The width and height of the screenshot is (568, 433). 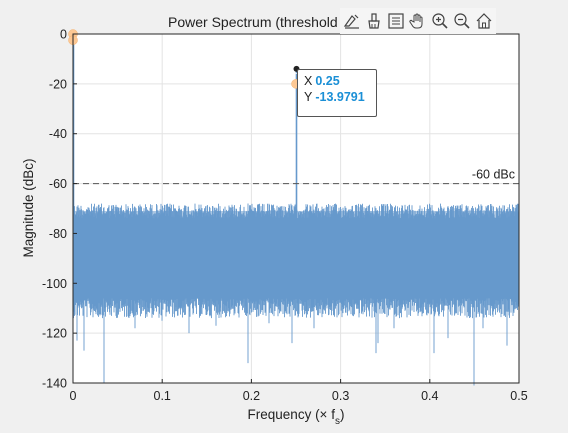 I want to click on home-icon, so click(x=484, y=21).